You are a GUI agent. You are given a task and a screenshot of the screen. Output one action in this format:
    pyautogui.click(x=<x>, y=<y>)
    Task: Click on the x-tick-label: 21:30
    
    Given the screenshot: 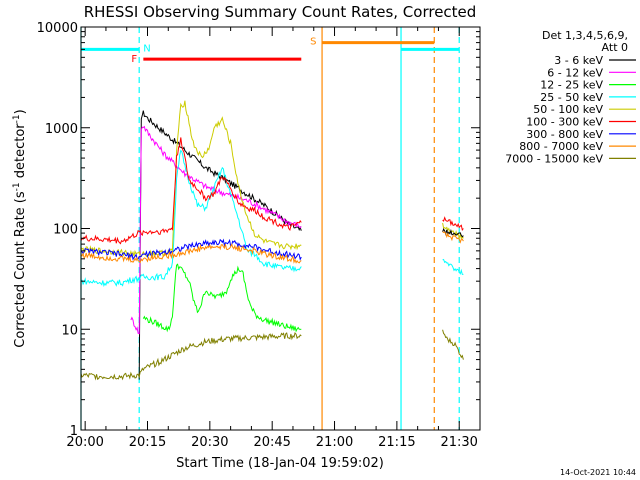 What is the action you would take?
    pyautogui.click(x=458, y=442)
    